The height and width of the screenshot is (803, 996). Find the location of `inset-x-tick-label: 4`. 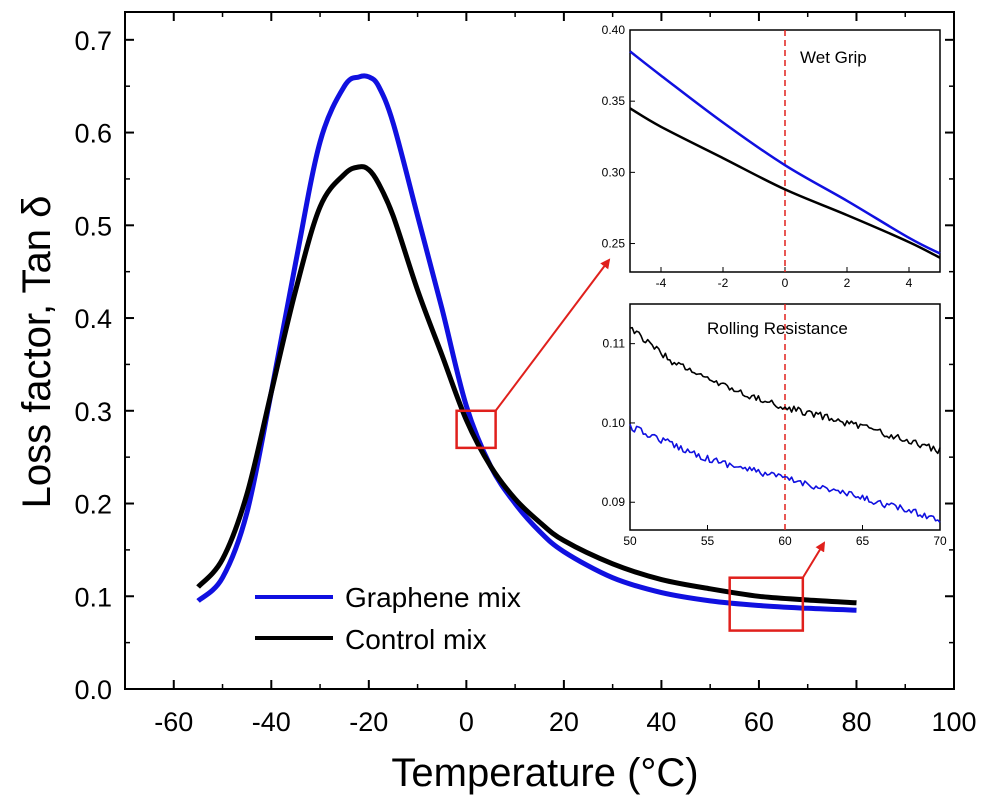

inset-x-tick-label: 4 is located at coordinates (909, 283).